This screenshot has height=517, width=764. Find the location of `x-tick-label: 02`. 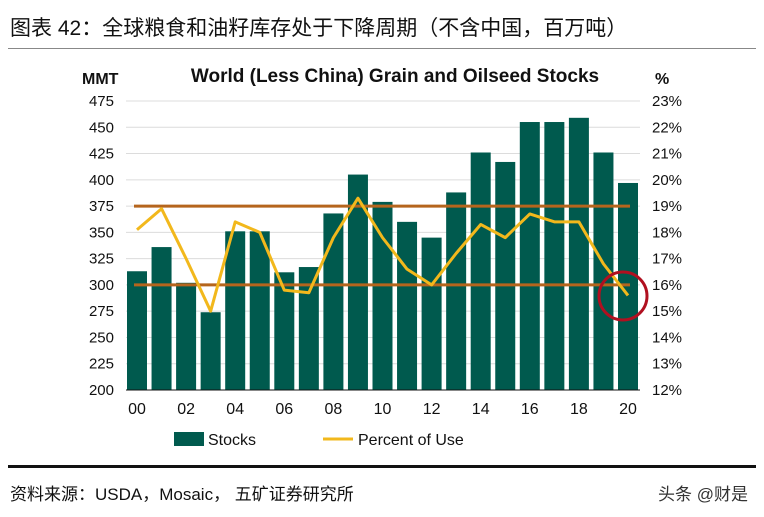

x-tick-label: 02 is located at coordinates (186, 409).